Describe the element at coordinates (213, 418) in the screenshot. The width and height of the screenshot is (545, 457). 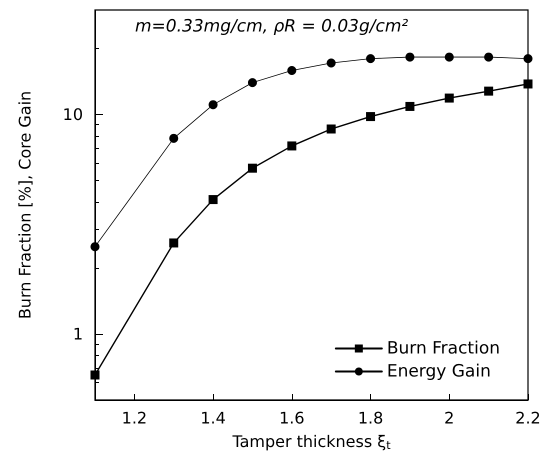
I see `x-tick-label: 1.4` at that location.